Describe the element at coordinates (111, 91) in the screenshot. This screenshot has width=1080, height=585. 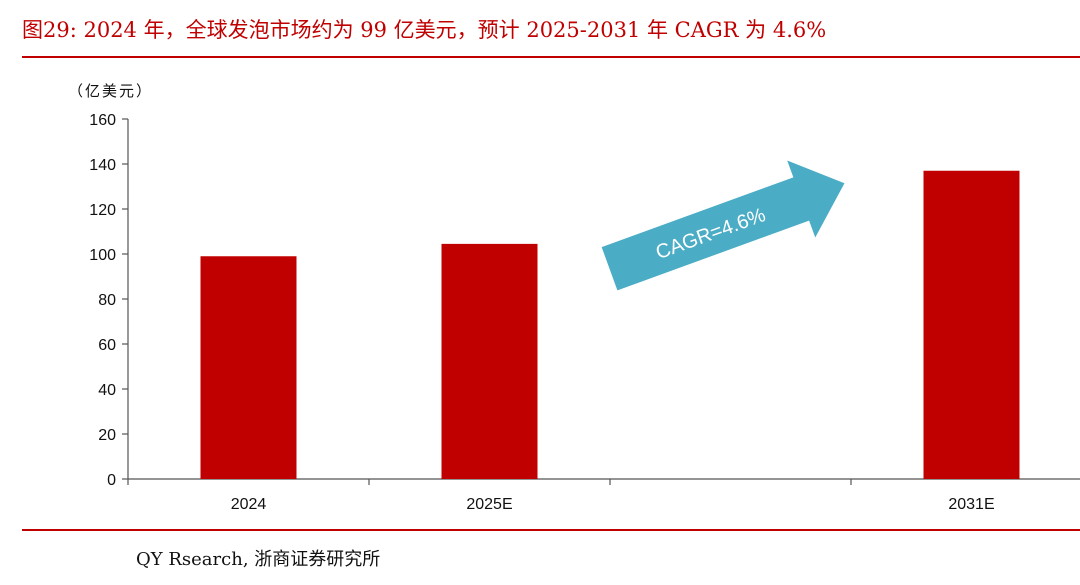
I see `y-axis-unit-label: （亿美元）` at that location.